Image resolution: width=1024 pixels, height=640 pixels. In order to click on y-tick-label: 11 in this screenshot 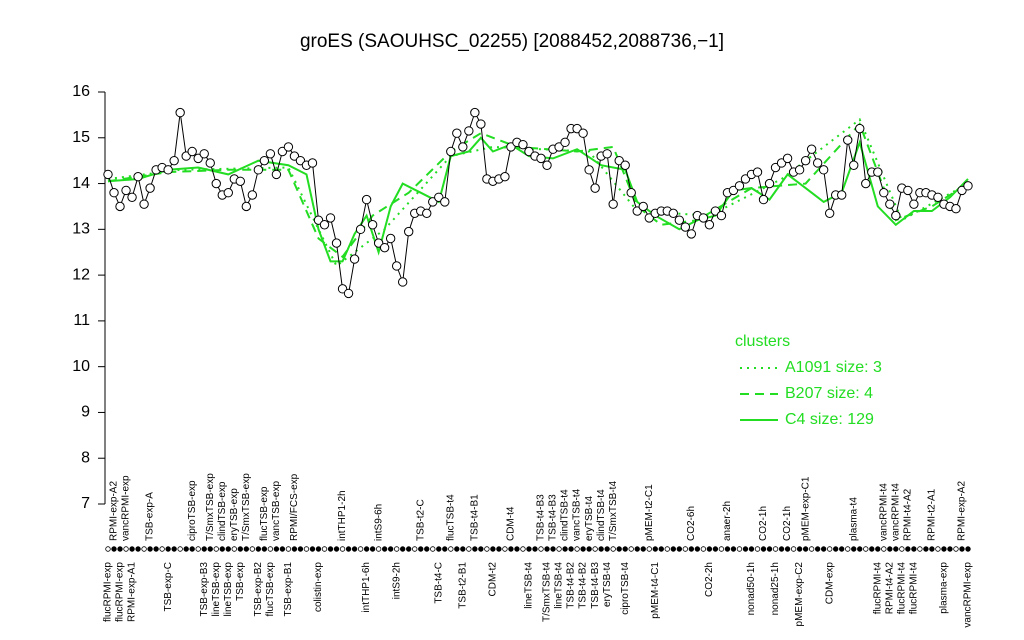, I will do `click(81, 320)`.